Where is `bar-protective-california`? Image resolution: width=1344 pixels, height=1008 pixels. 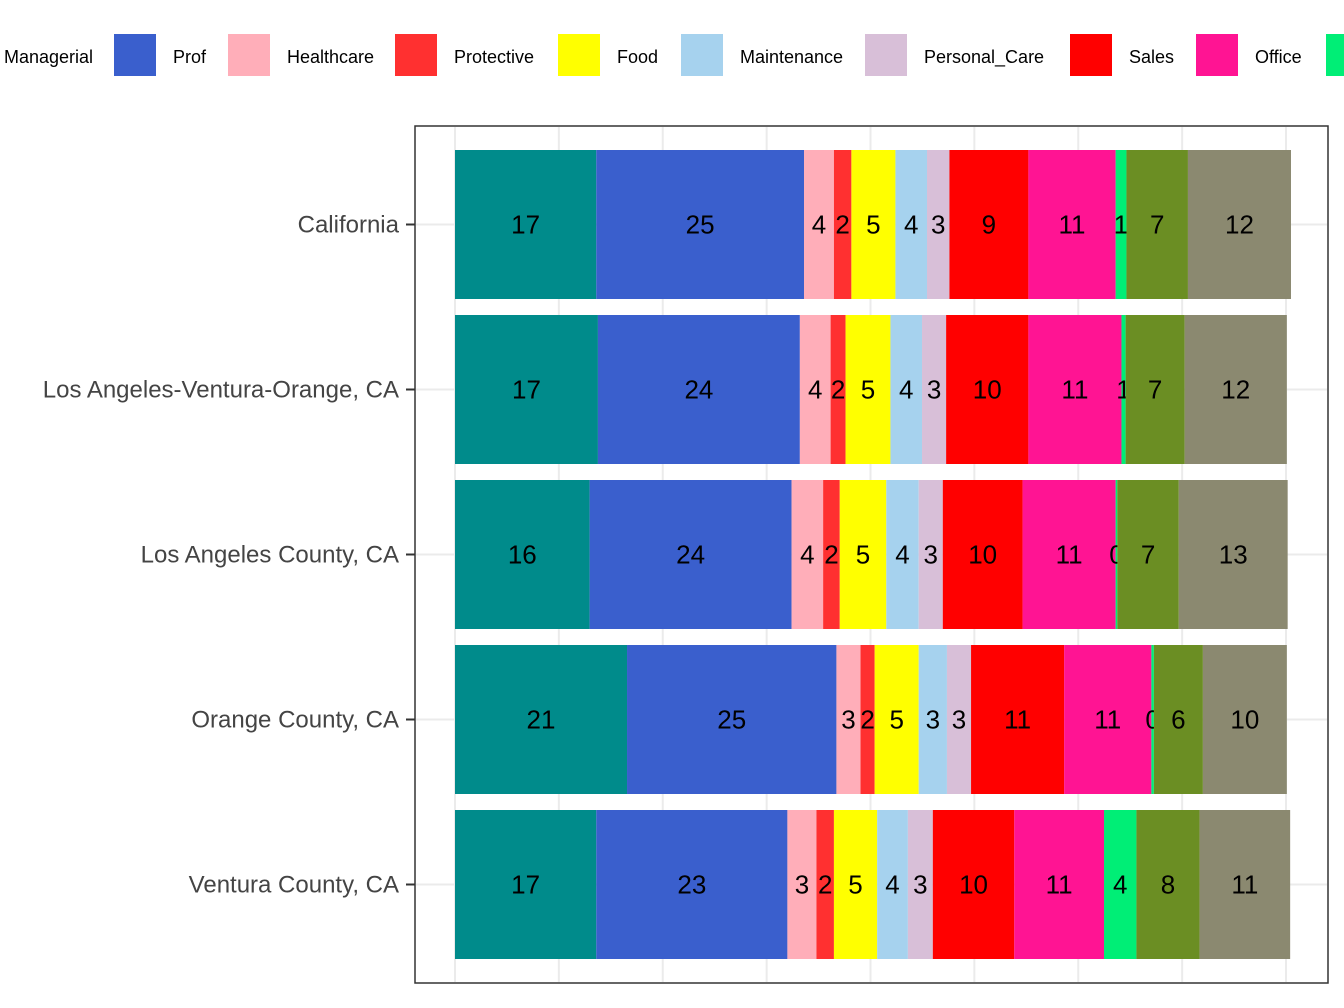 bar-protective-california is located at coordinates (842, 224).